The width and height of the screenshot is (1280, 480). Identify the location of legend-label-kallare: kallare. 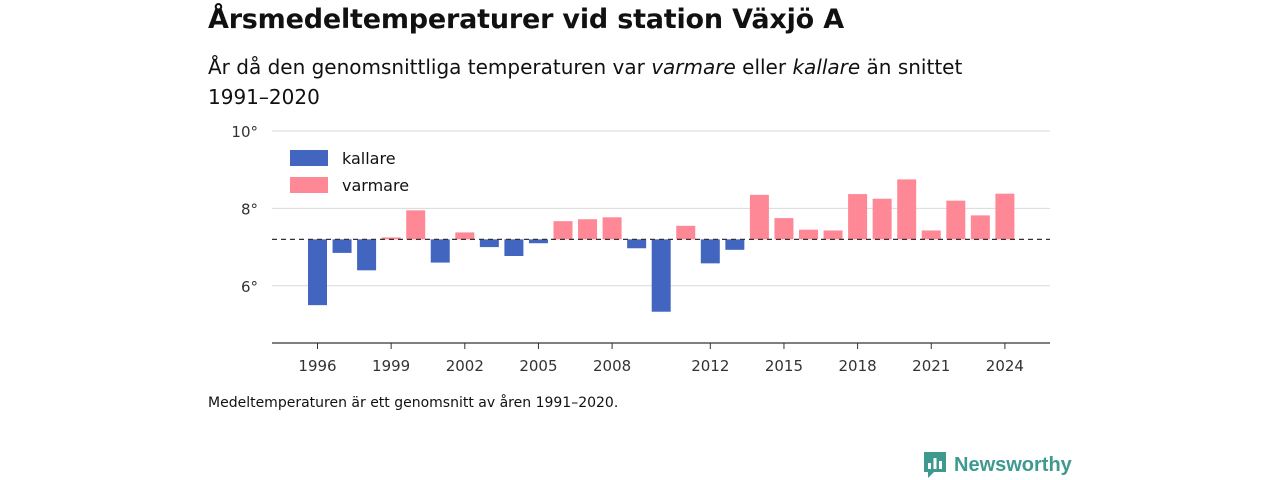
(369, 158).